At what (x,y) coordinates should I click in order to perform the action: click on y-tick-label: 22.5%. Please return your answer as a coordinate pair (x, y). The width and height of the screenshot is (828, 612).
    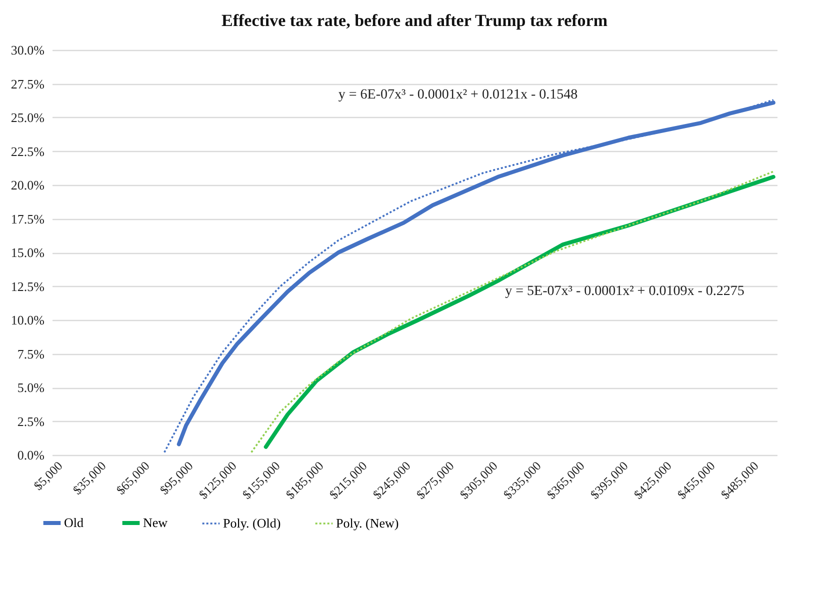
    Looking at the image, I should click on (27, 151).